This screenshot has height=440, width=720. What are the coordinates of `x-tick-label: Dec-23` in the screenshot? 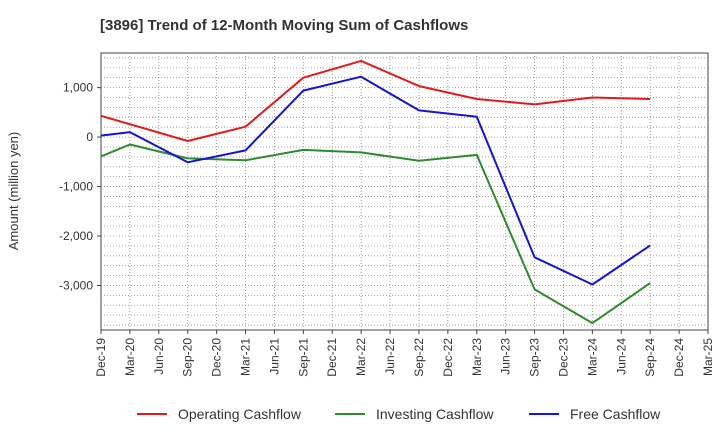 It's located at (563, 357).